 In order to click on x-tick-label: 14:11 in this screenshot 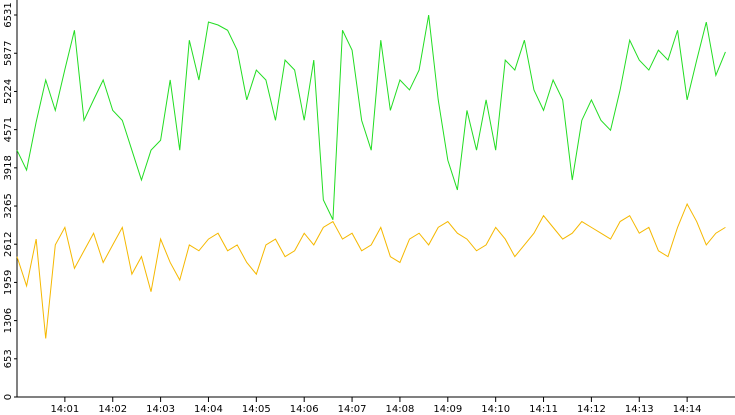, I will do `click(543, 409)`.